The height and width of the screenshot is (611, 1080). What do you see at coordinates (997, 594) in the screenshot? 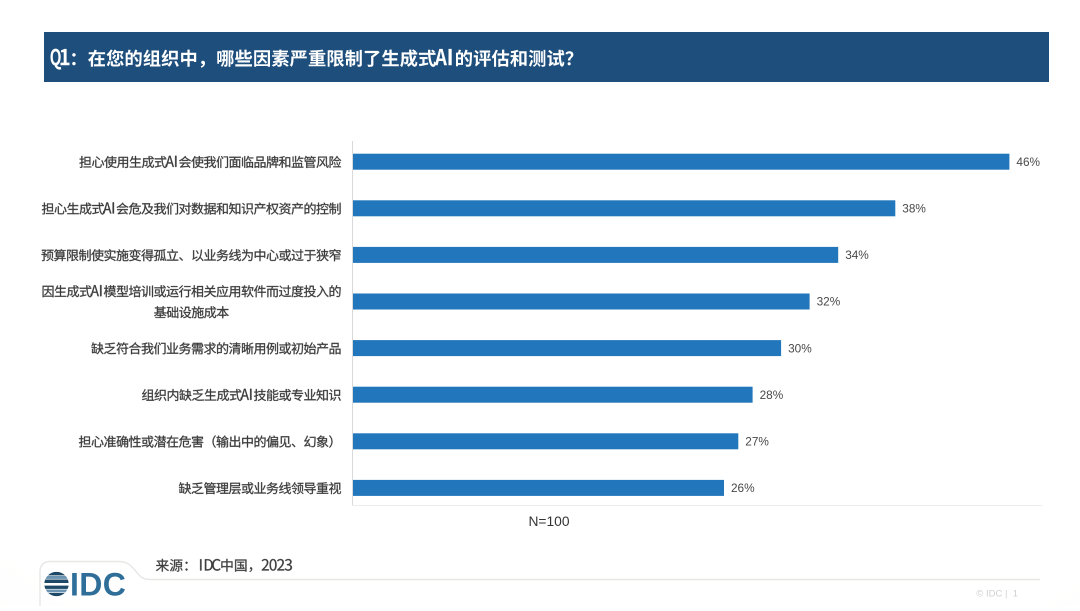
I see `svg-text: © IDC | 1` at bounding box center [997, 594].